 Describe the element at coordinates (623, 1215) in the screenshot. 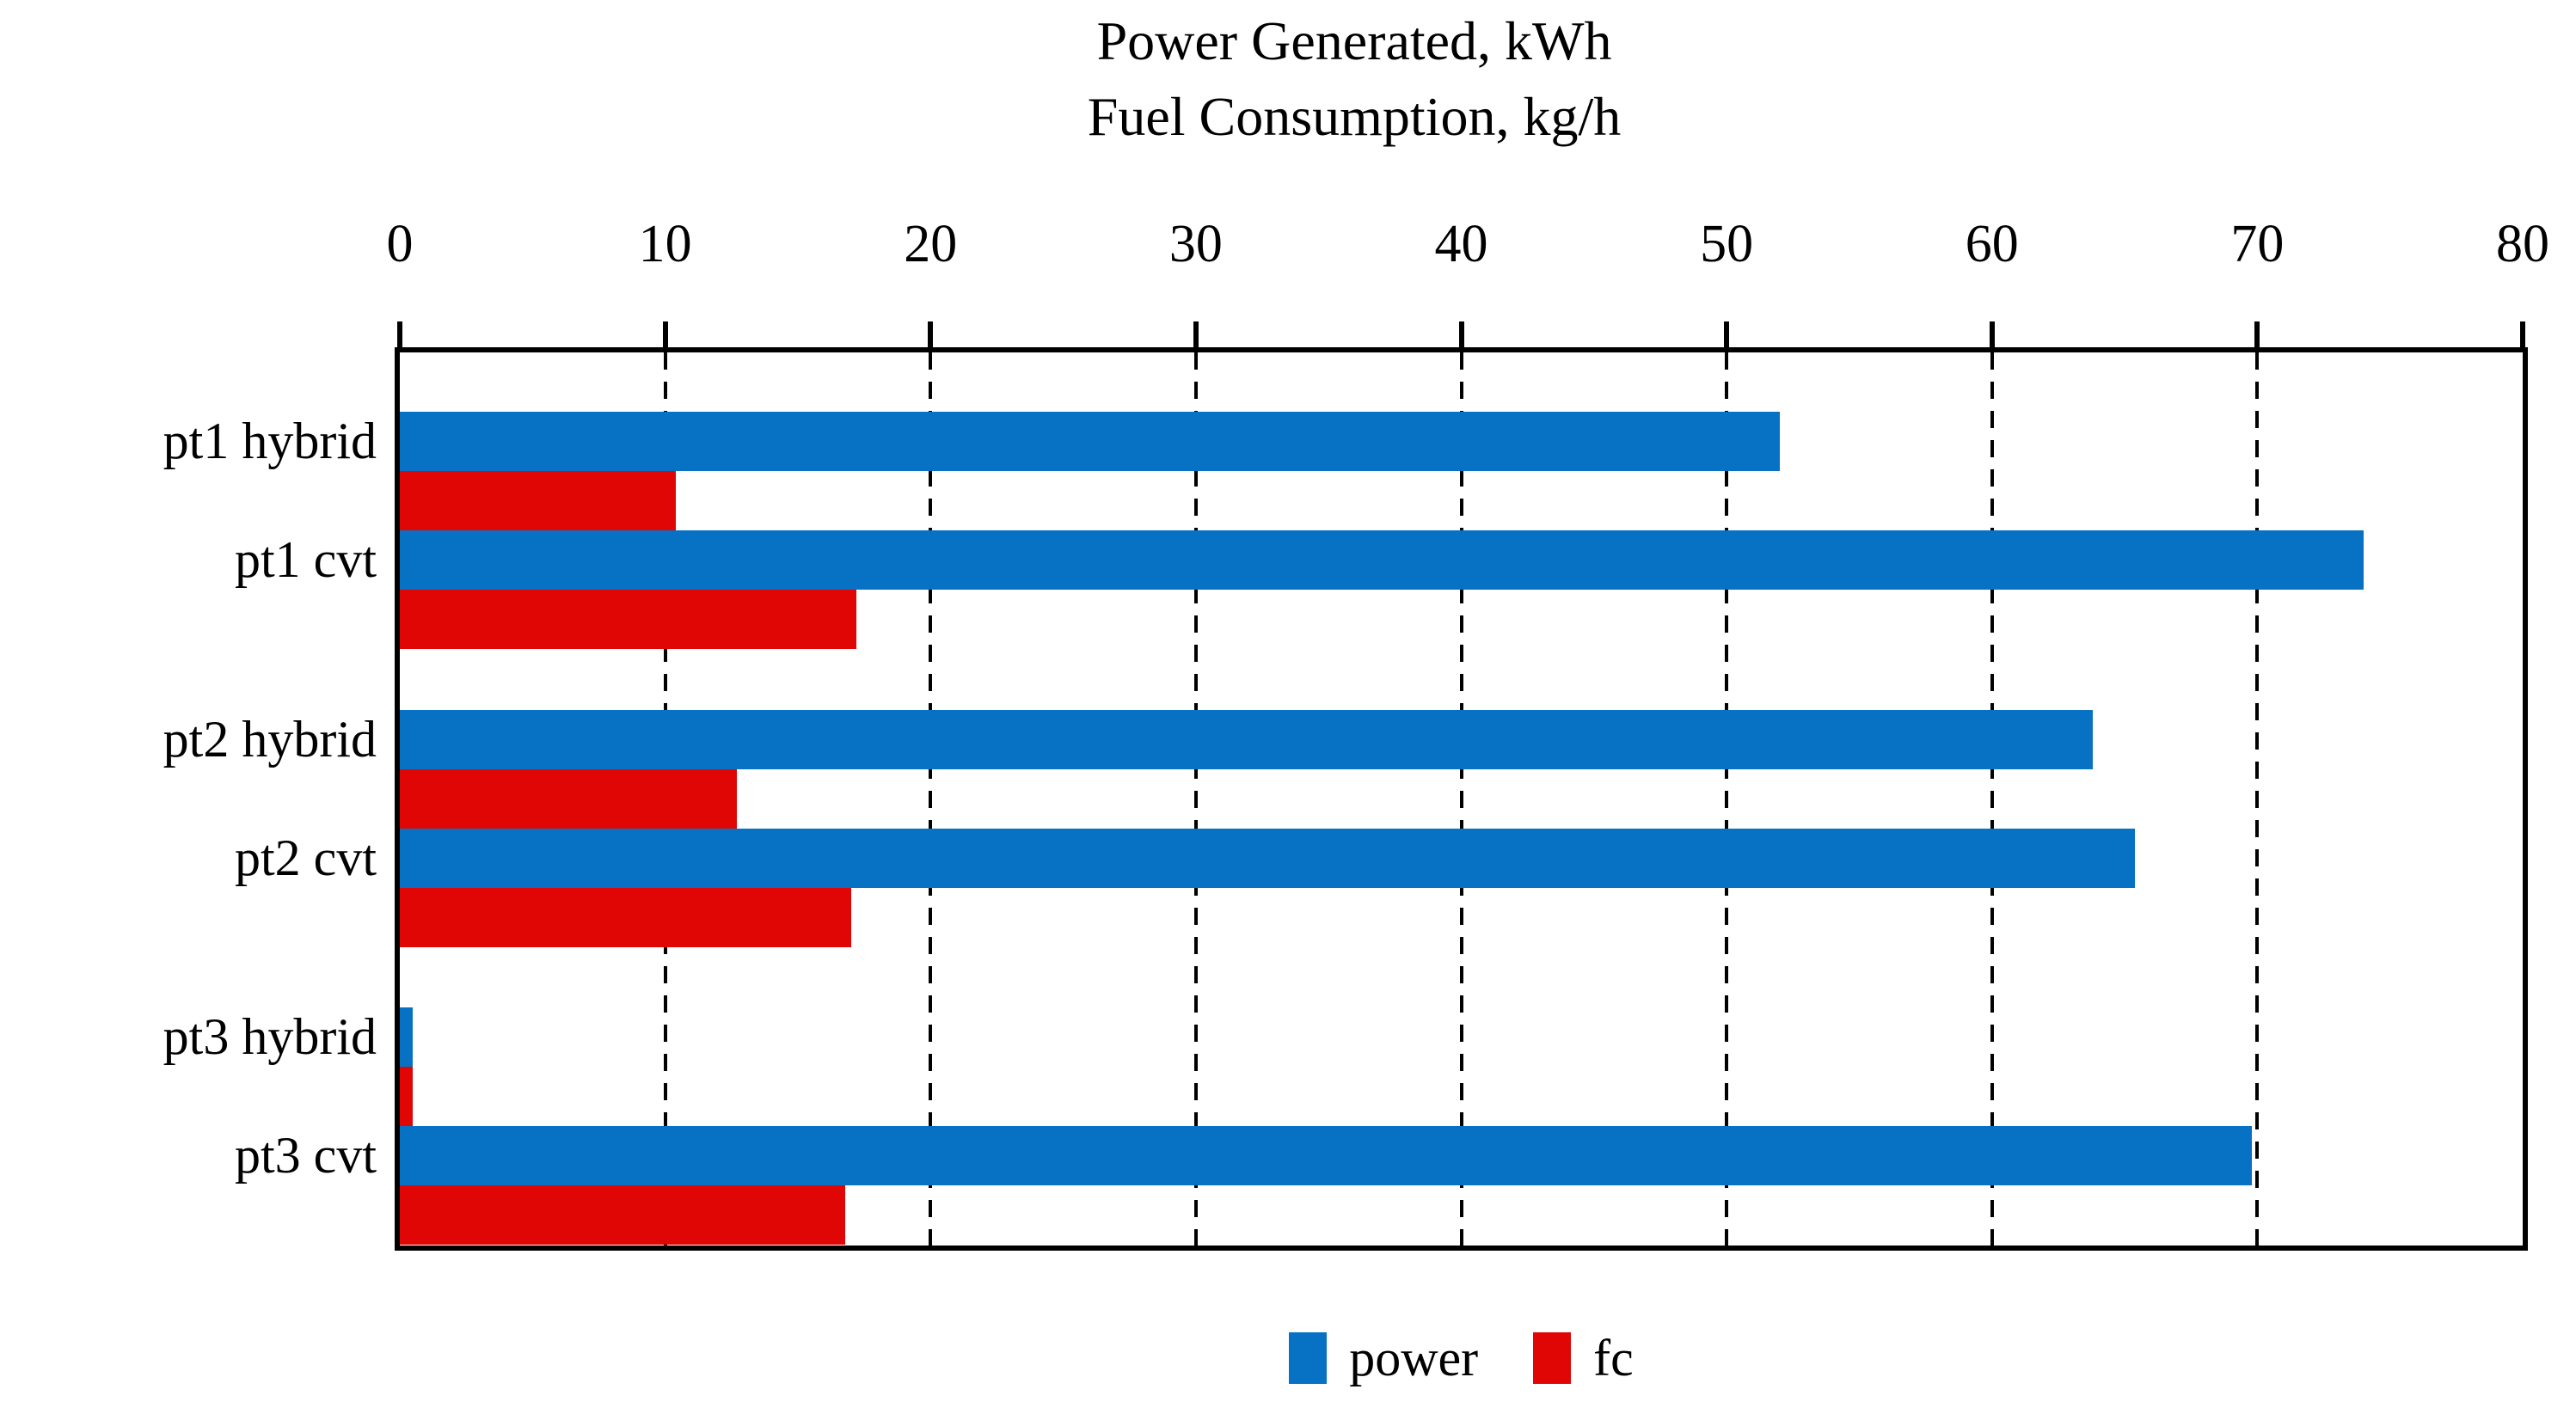

I see `bar-fc-pt3-cvt` at that location.